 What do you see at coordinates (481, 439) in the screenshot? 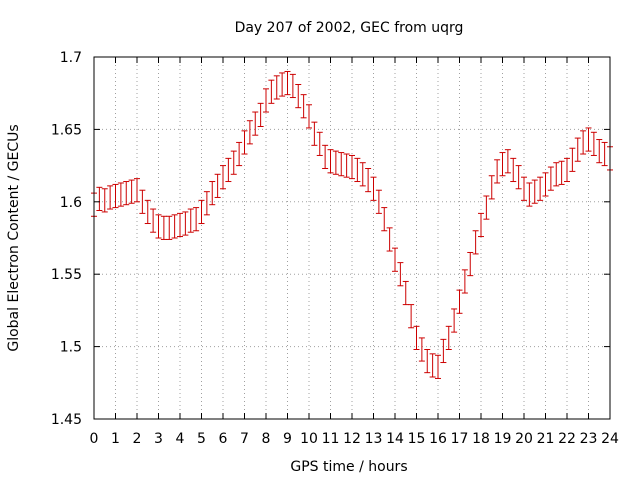
I see `x-tick-label: 18` at bounding box center [481, 439].